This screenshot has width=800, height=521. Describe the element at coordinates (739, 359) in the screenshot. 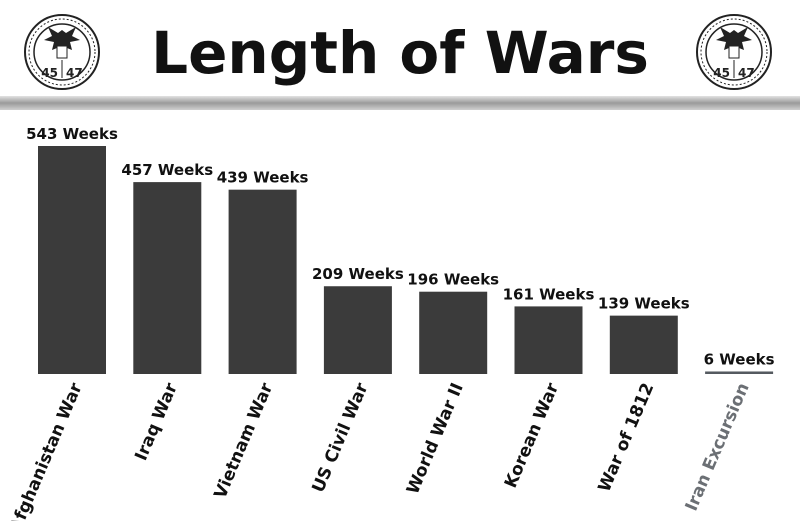

I see `bar-value-label: 6 Weeks` at that location.